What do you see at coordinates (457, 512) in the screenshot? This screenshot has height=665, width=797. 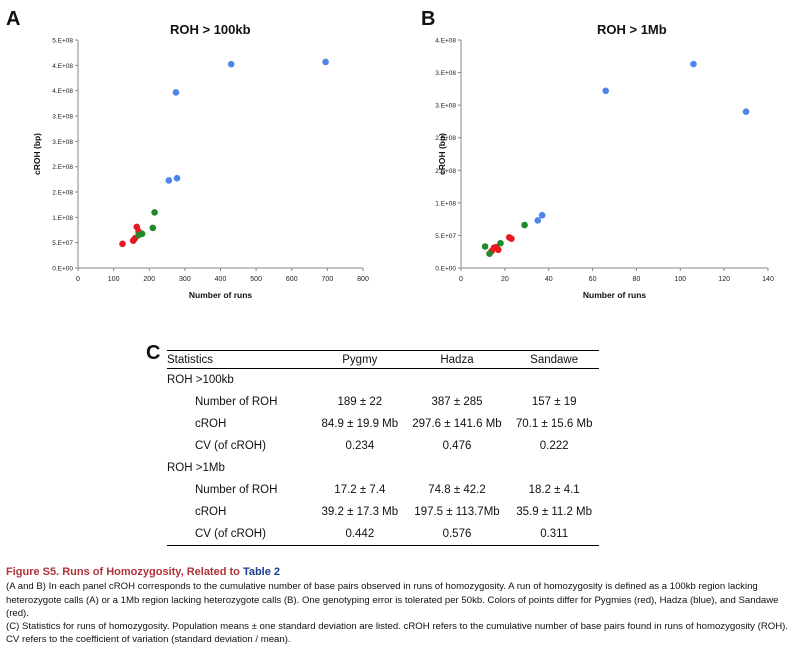 I see `cell-hadza: 197.5 ± 113.7Mb` at bounding box center [457, 512].